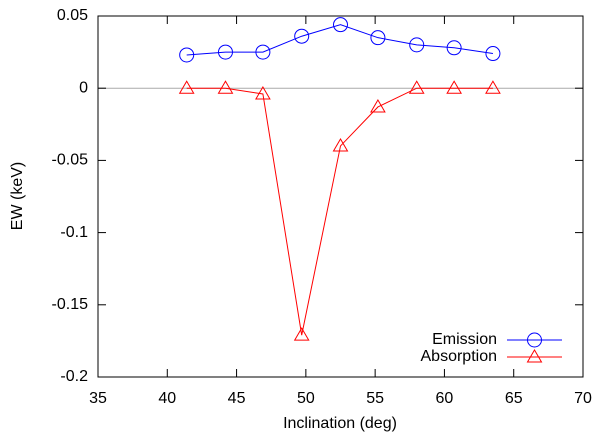 The image size is (602, 437). What do you see at coordinates (237, 398) in the screenshot?
I see `x-tick-label: 45` at bounding box center [237, 398].